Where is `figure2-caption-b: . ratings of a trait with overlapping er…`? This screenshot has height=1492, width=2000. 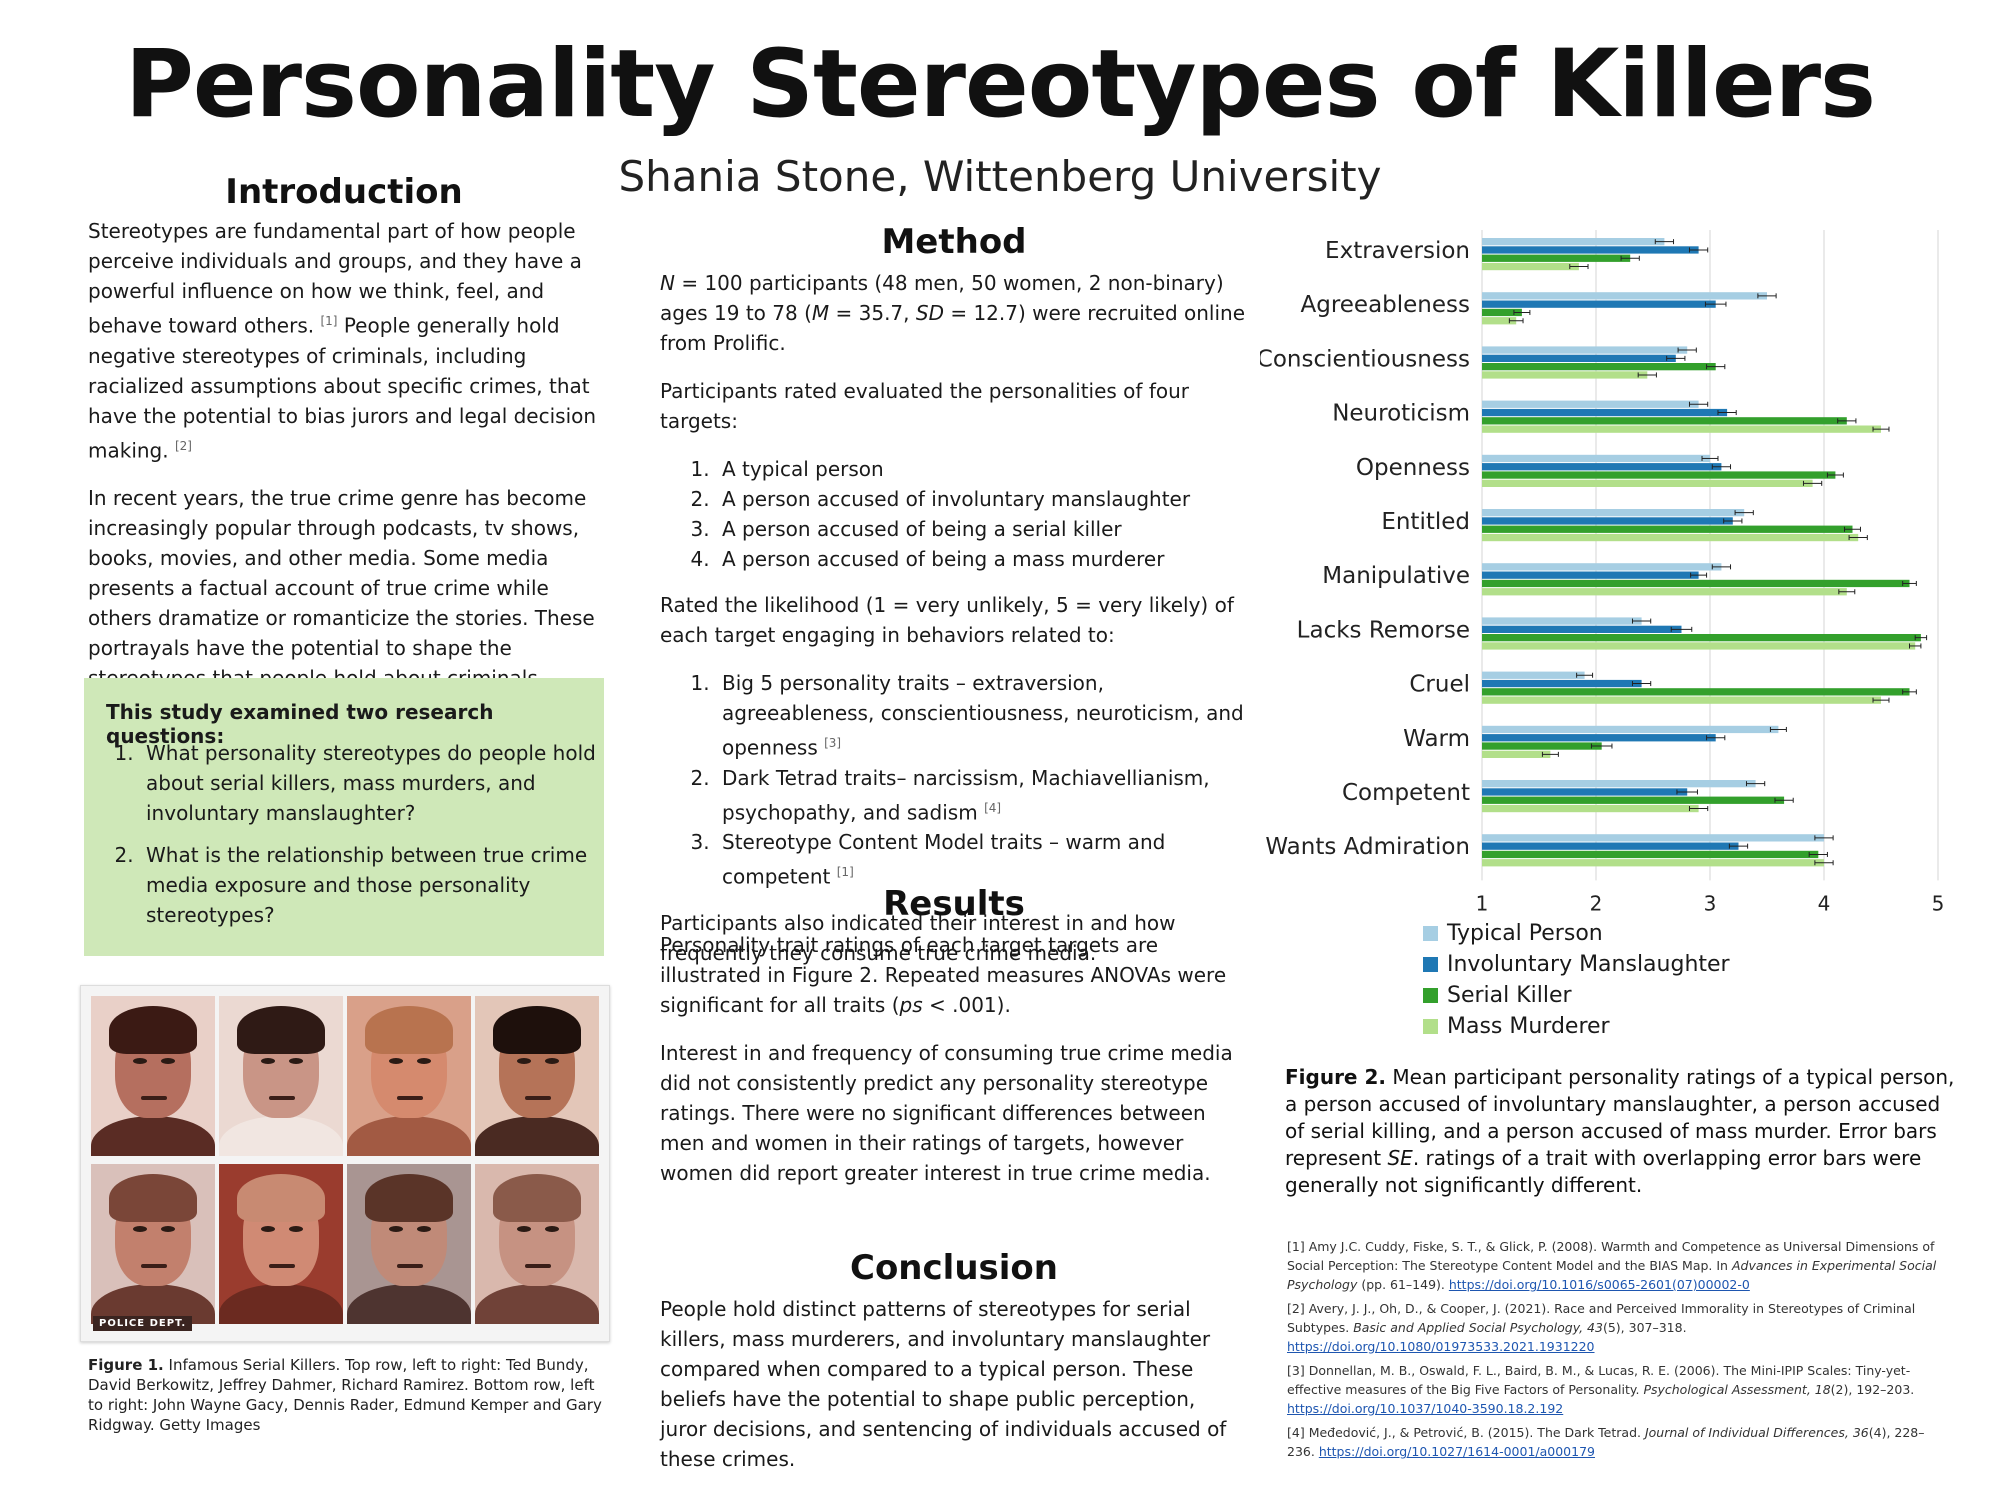 figure2-caption-b: . ratings of a trait with overlapping er… is located at coordinates (1603, 1171).